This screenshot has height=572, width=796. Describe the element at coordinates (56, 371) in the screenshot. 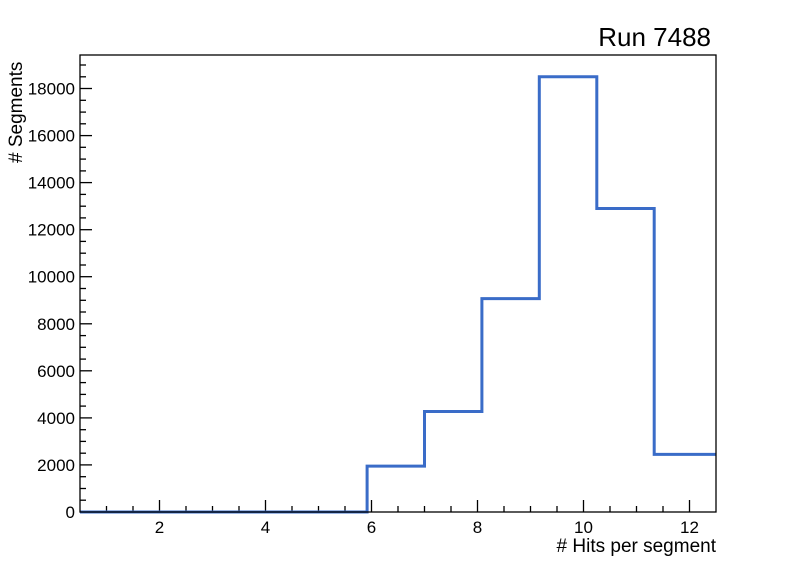

I see `y-tick-label: 6000` at that location.